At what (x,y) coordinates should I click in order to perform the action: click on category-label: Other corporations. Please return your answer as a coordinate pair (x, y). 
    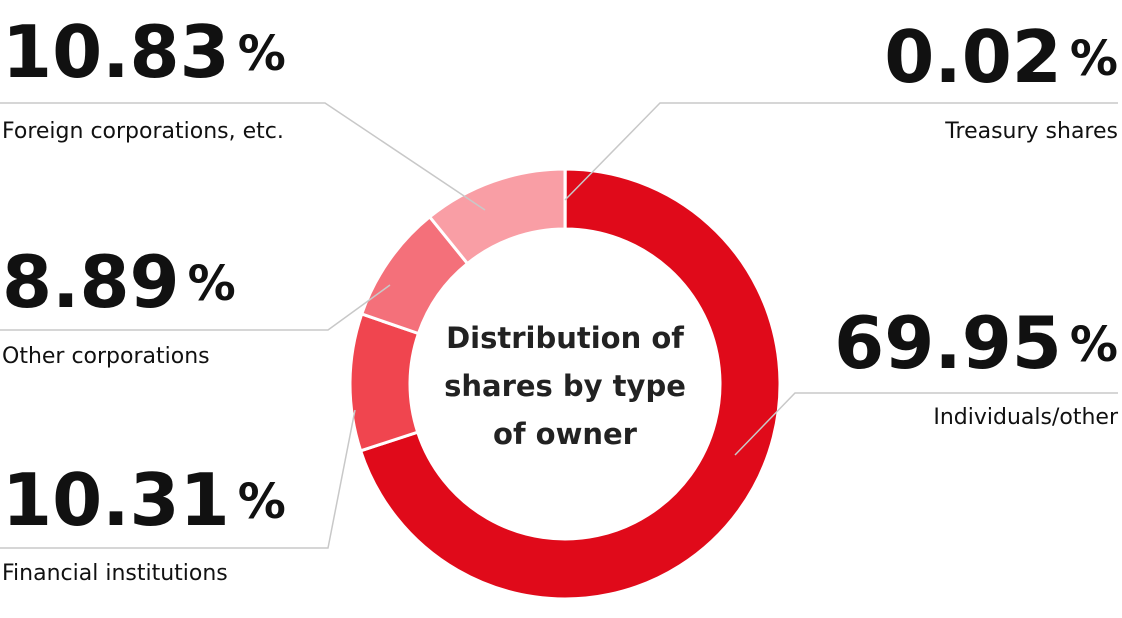
    Looking at the image, I should click on (106, 356).